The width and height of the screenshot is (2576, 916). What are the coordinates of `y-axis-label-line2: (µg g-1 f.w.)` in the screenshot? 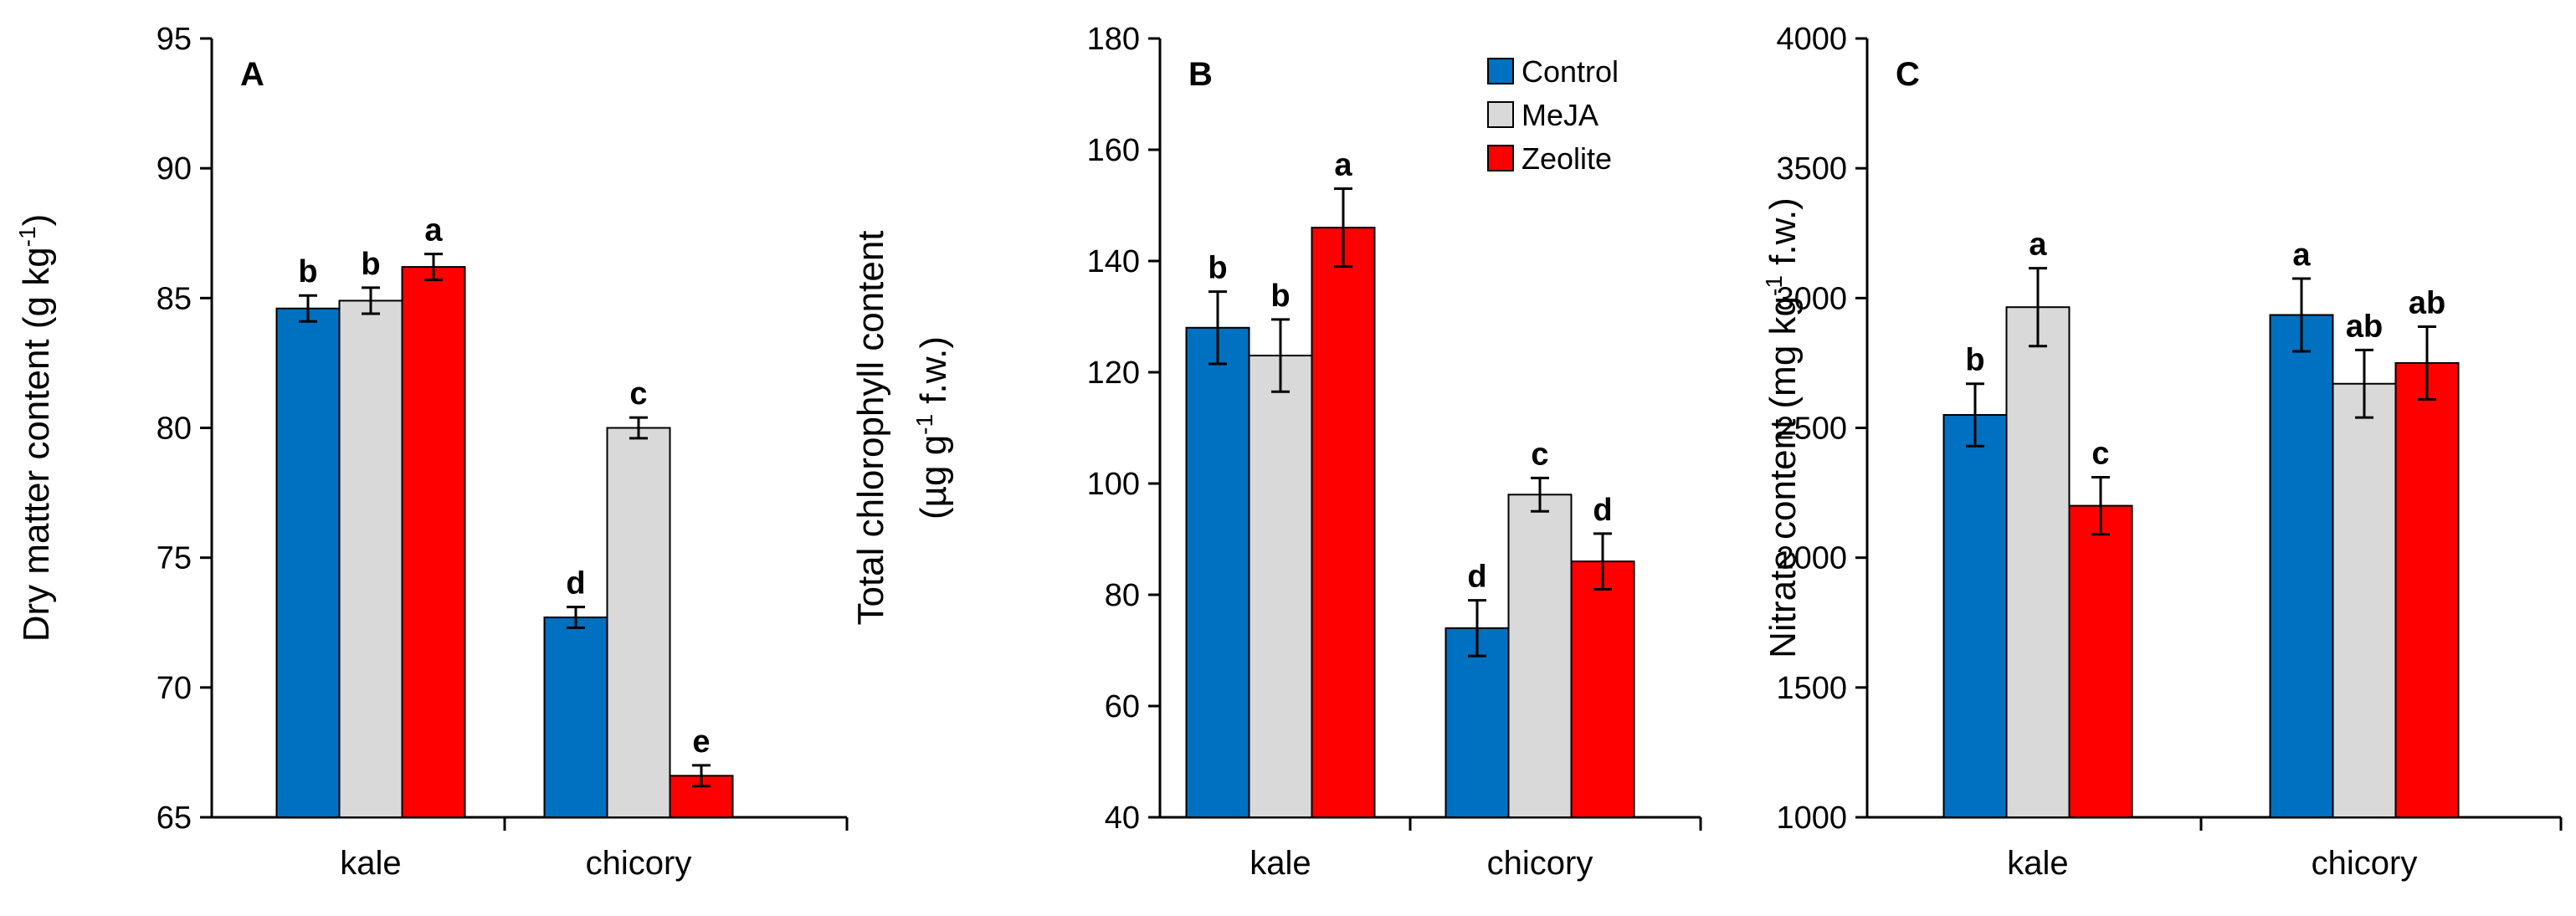 It's located at (932, 427).